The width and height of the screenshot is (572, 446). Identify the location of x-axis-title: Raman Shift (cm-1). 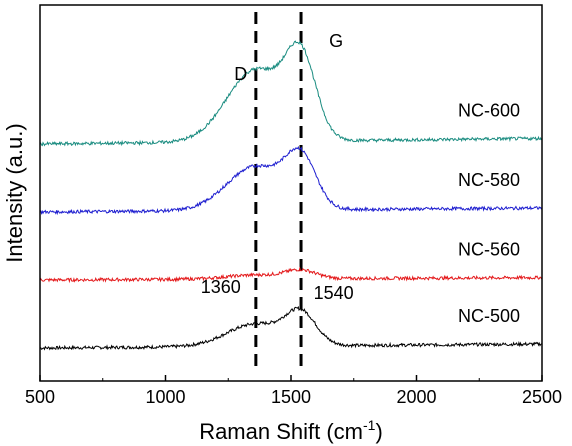
(291, 430).